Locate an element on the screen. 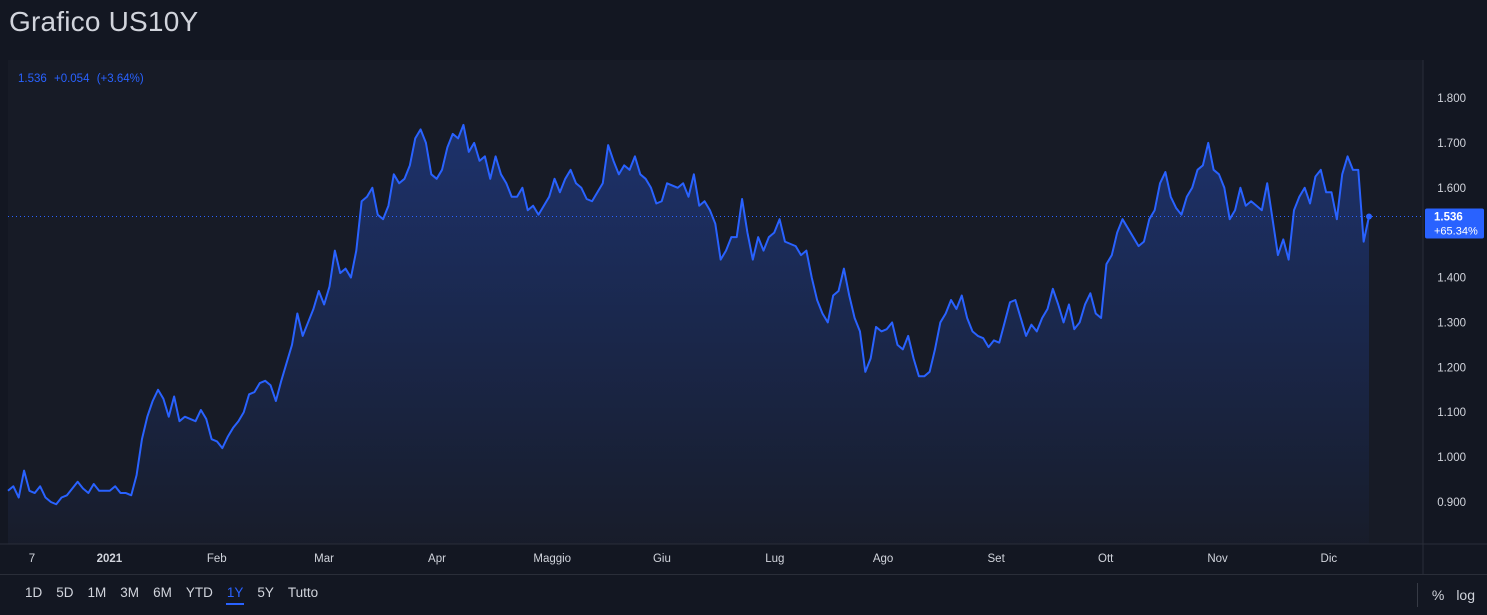 This screenshot has height=615, width=1487. y-tick-label: 1.800 is located at coordinates (1451, 99).